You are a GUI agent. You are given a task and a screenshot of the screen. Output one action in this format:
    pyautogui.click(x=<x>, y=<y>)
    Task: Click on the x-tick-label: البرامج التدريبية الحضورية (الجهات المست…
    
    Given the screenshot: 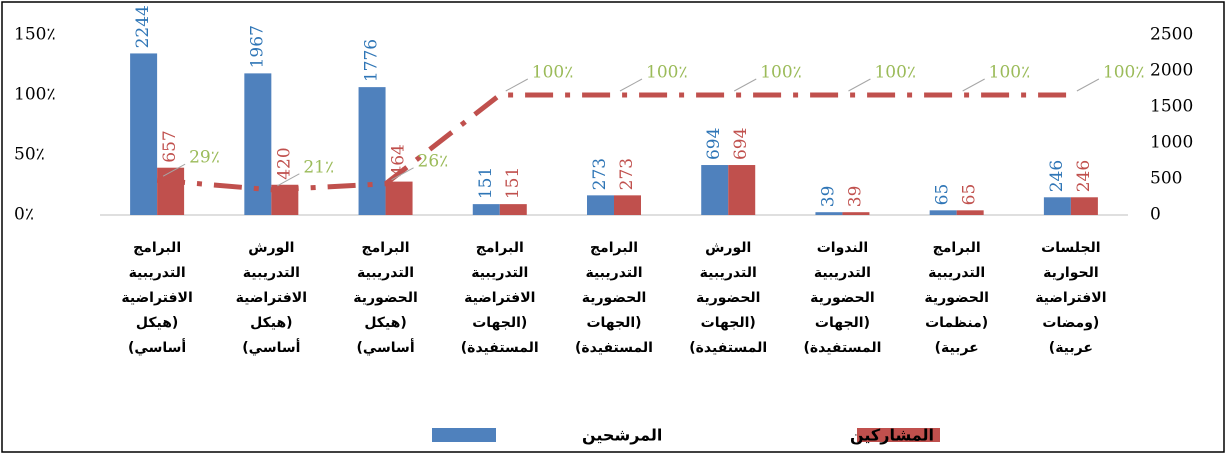 What is the action you would take?
    pyautogui.click(x=614, y=298)
    